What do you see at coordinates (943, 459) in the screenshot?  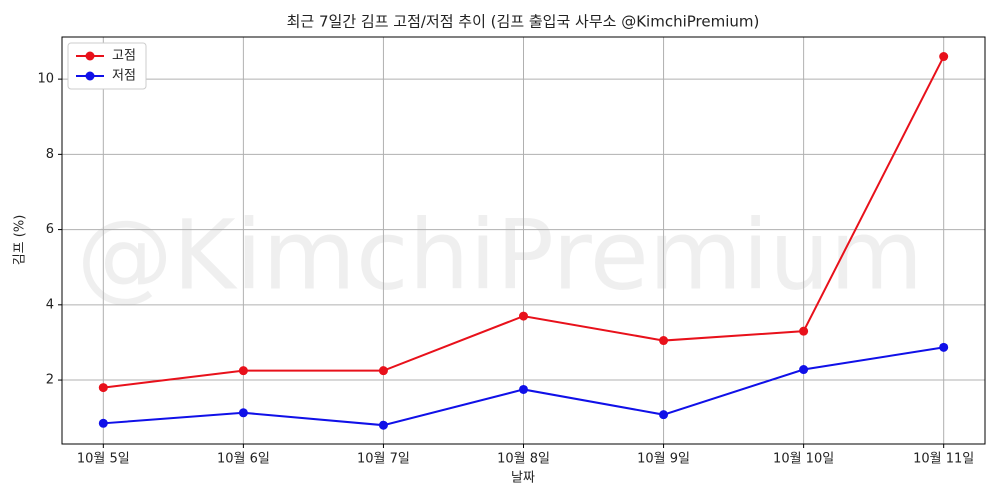 I see `x-tick-label: 10월 11일` at bounding box center [943, 459].